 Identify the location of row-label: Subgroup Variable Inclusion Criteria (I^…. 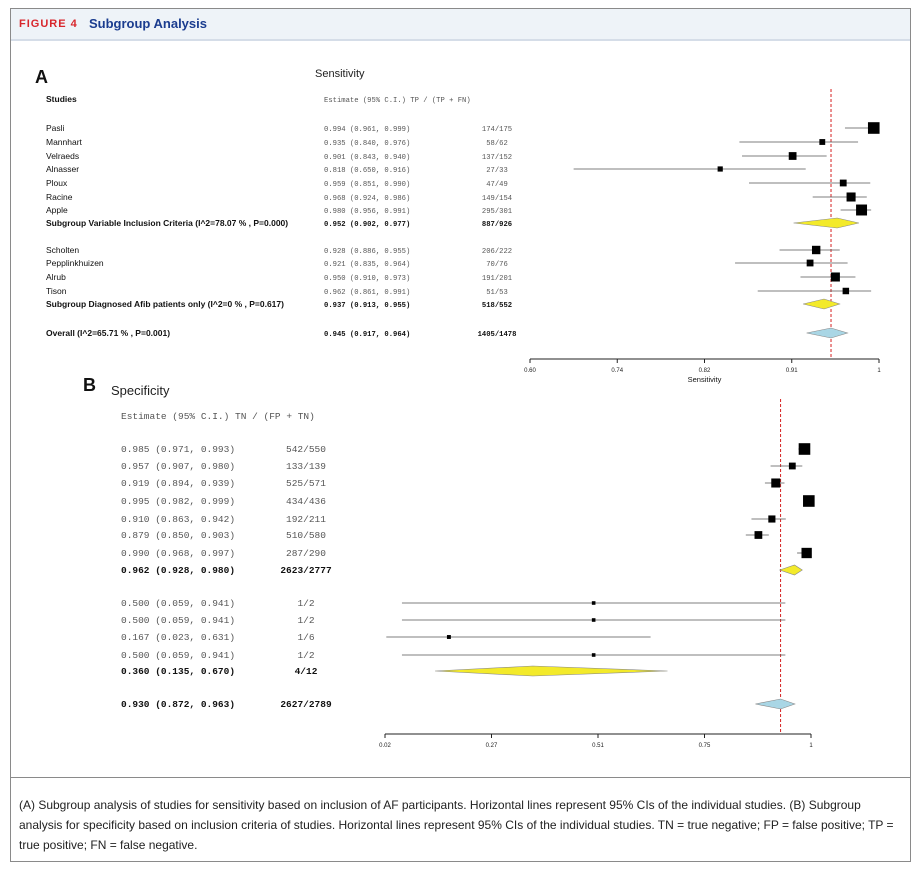
(167, 223).